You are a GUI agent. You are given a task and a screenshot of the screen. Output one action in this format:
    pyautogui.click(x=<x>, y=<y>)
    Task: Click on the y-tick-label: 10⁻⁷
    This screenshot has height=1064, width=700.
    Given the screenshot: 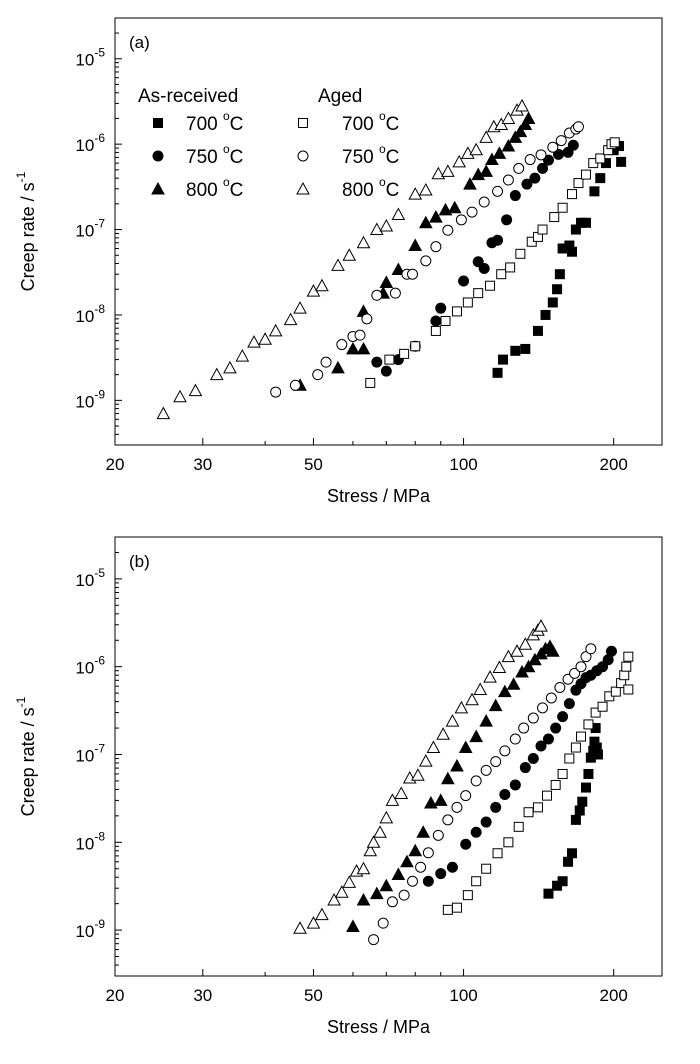 What is the action you would take?
    pyautogui.click(x=90, y=753)
    